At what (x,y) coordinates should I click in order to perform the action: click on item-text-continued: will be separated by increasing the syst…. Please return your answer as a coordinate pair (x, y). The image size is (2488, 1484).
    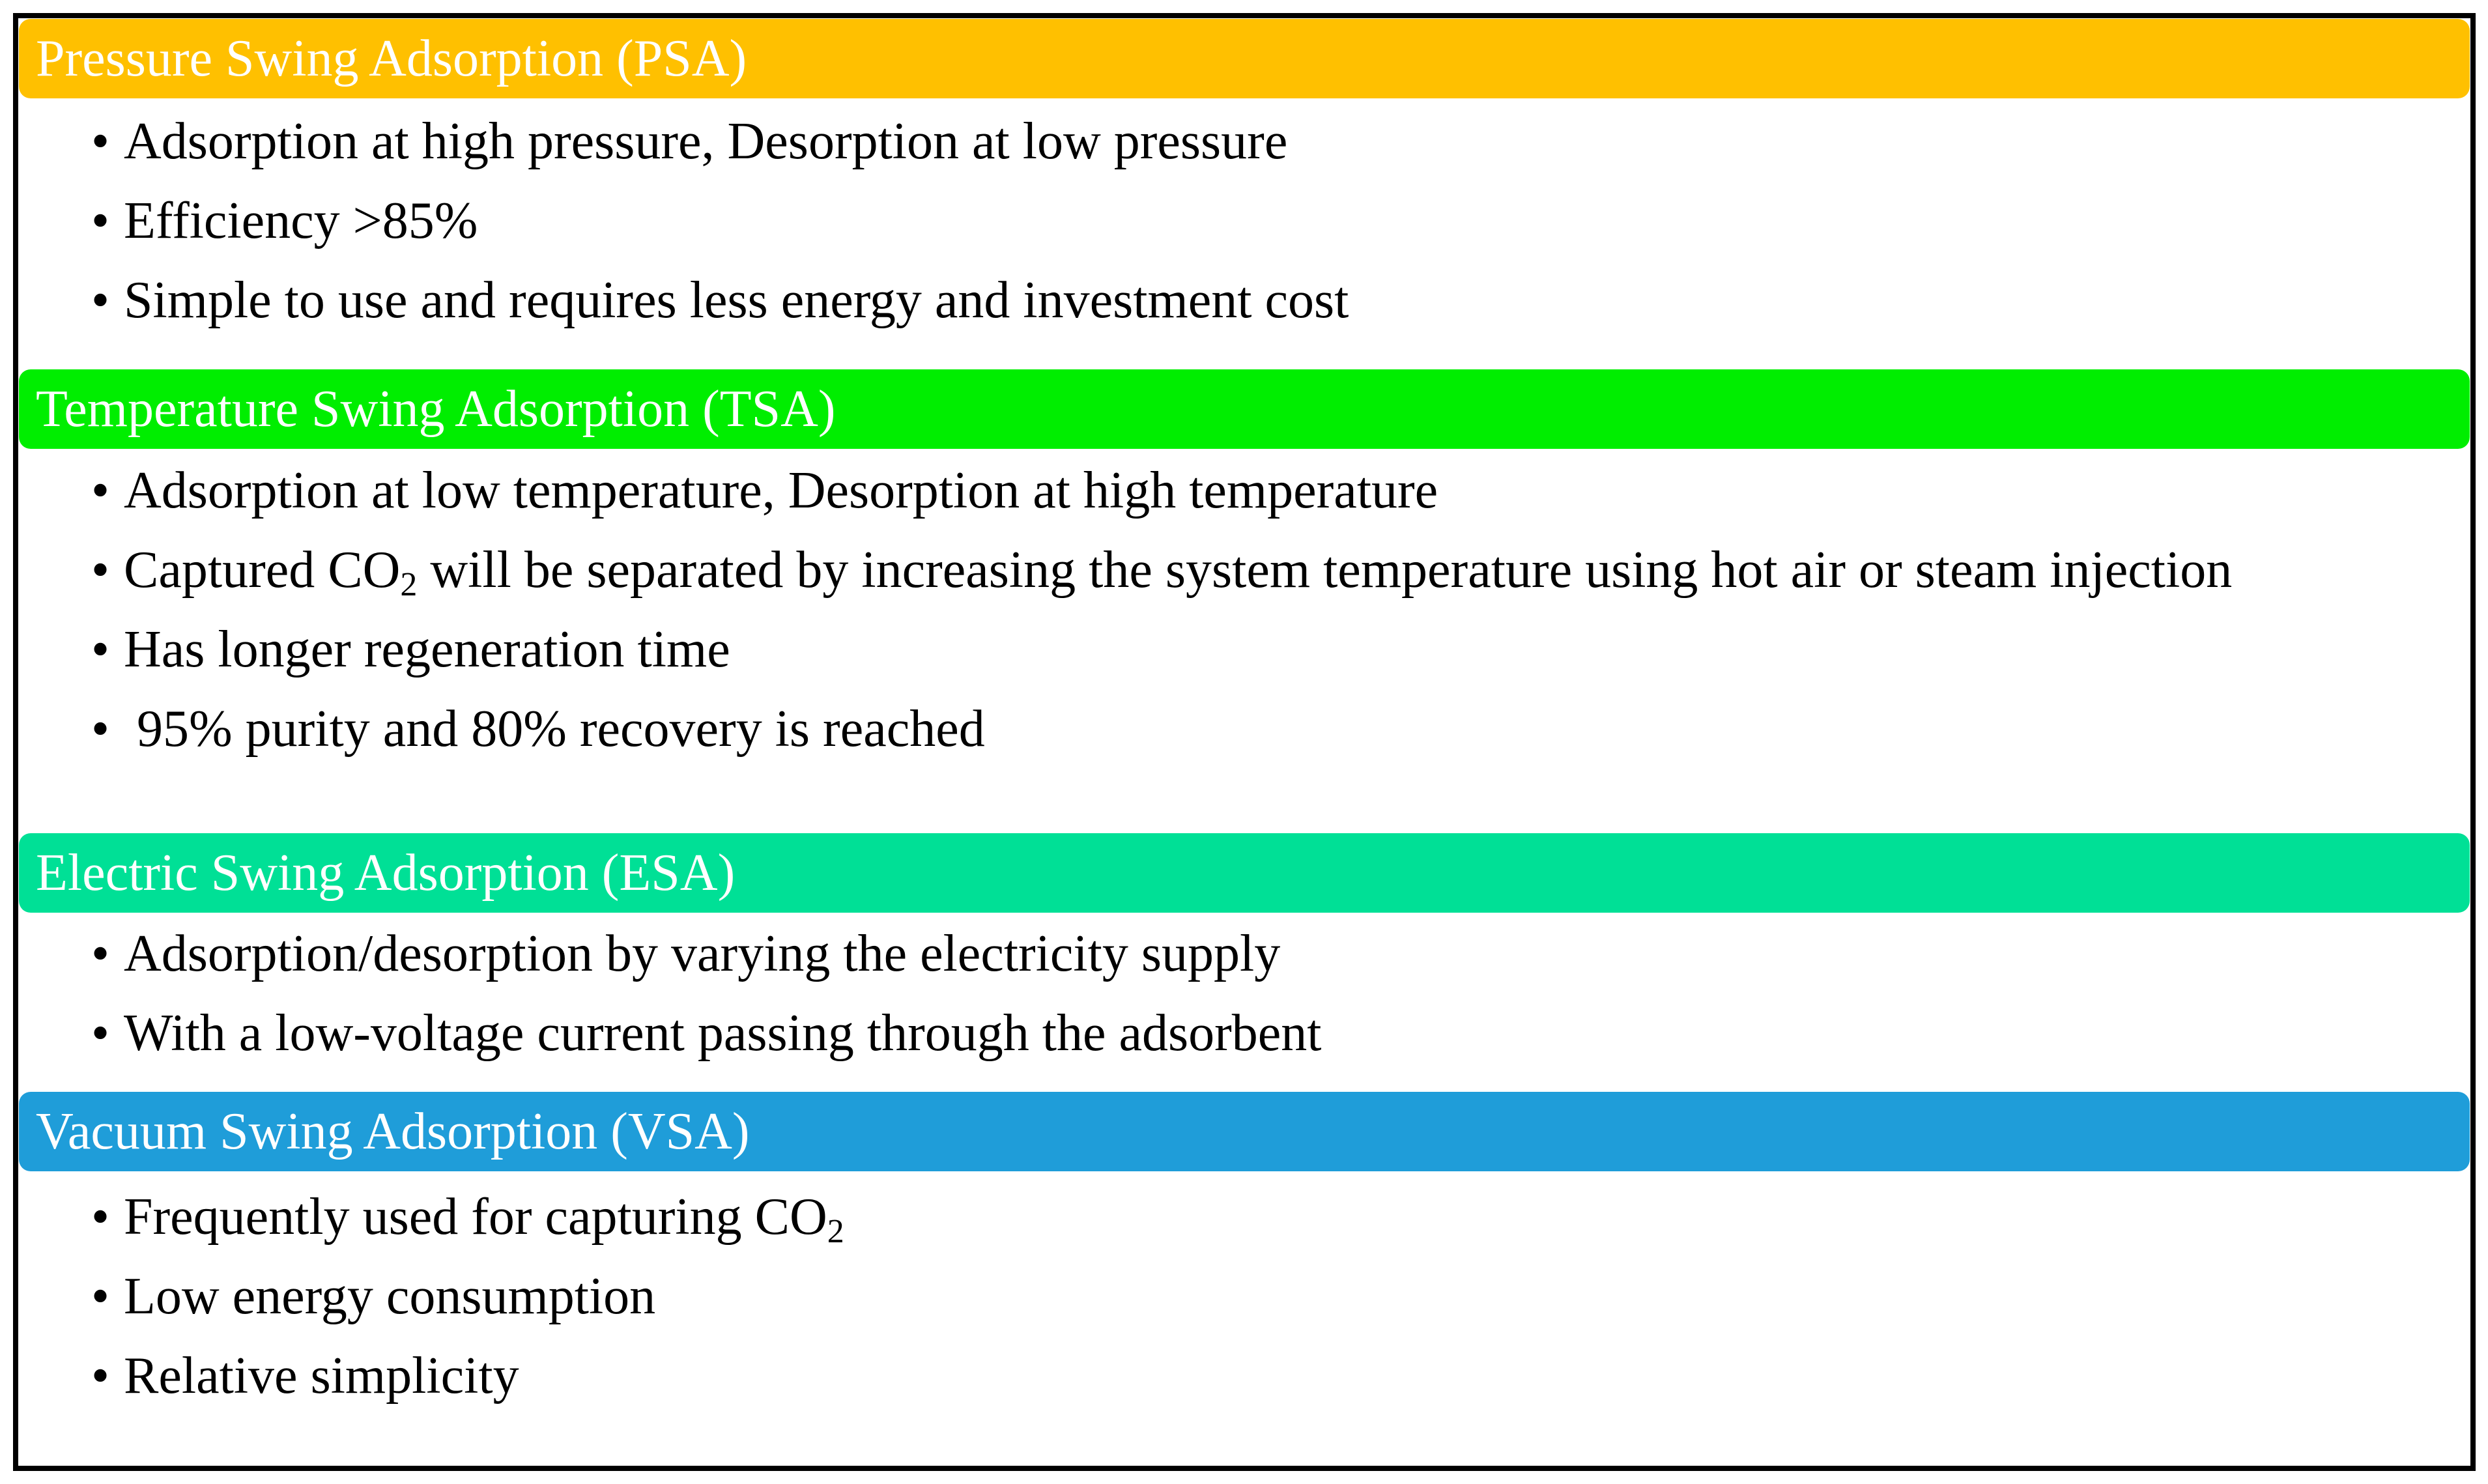
    Looking at the image, I should click on (1325, 570).